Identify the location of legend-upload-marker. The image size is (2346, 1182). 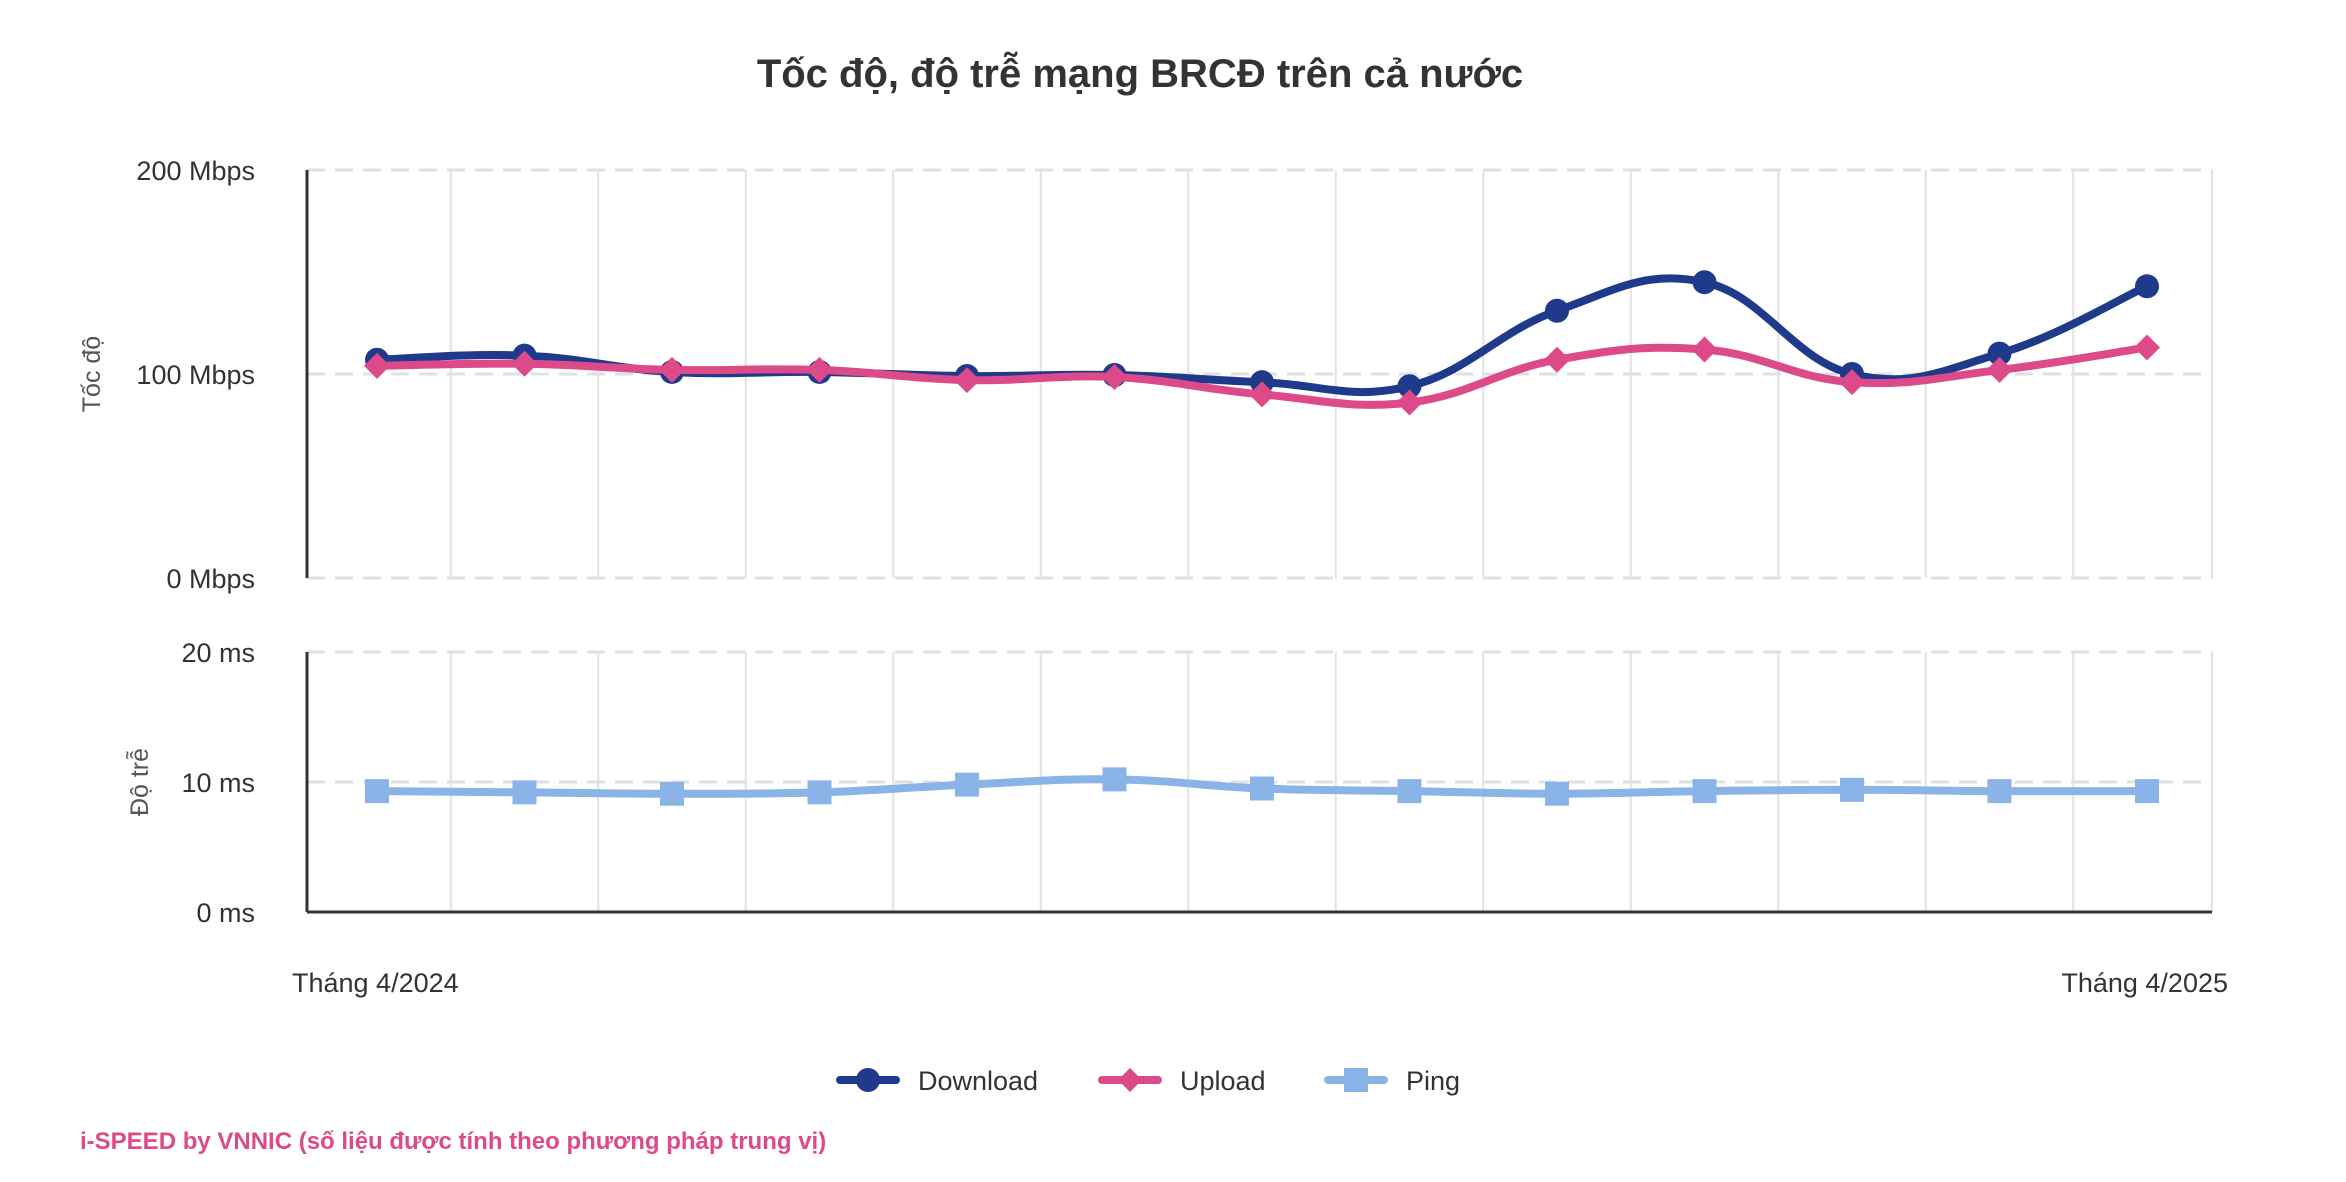
(1130, 1080).